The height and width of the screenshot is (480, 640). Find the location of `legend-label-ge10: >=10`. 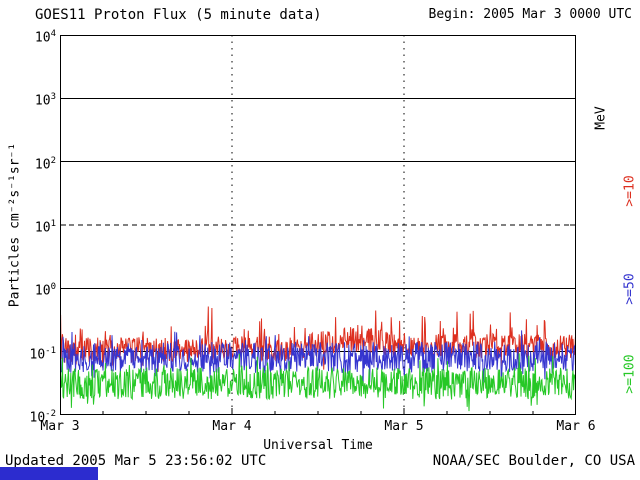

legend-label-ge10: >=10 is located at coordinates (630, 191).